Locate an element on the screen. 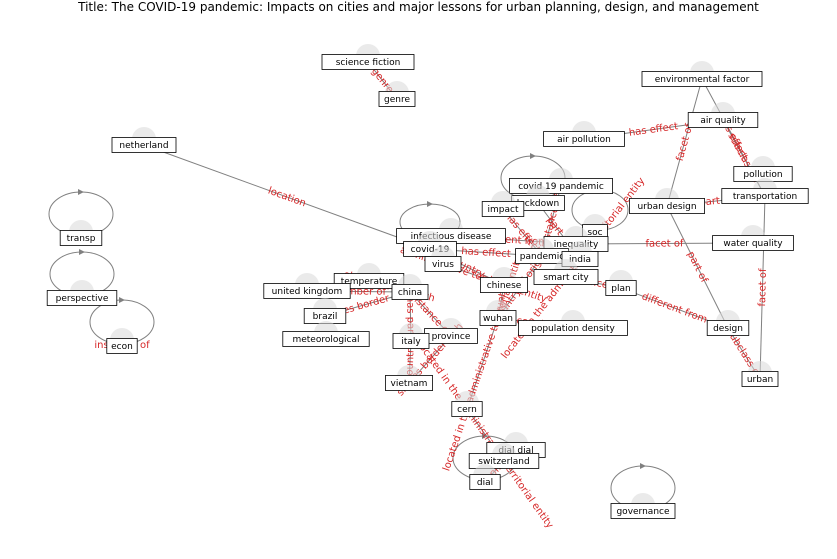 The width and height of the screenshot is (837, 559). node-impact: impact is located at coordinates (503, 204).